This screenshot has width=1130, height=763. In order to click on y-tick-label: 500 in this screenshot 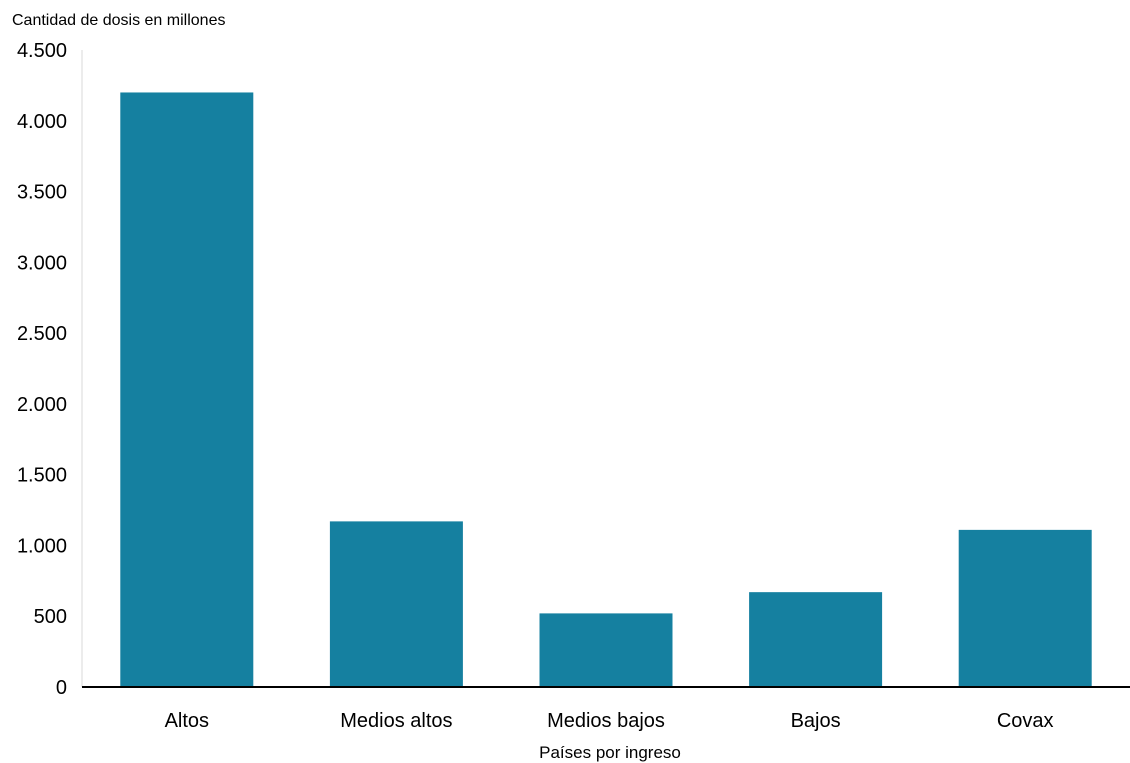, I will do `click(50, 617)`.